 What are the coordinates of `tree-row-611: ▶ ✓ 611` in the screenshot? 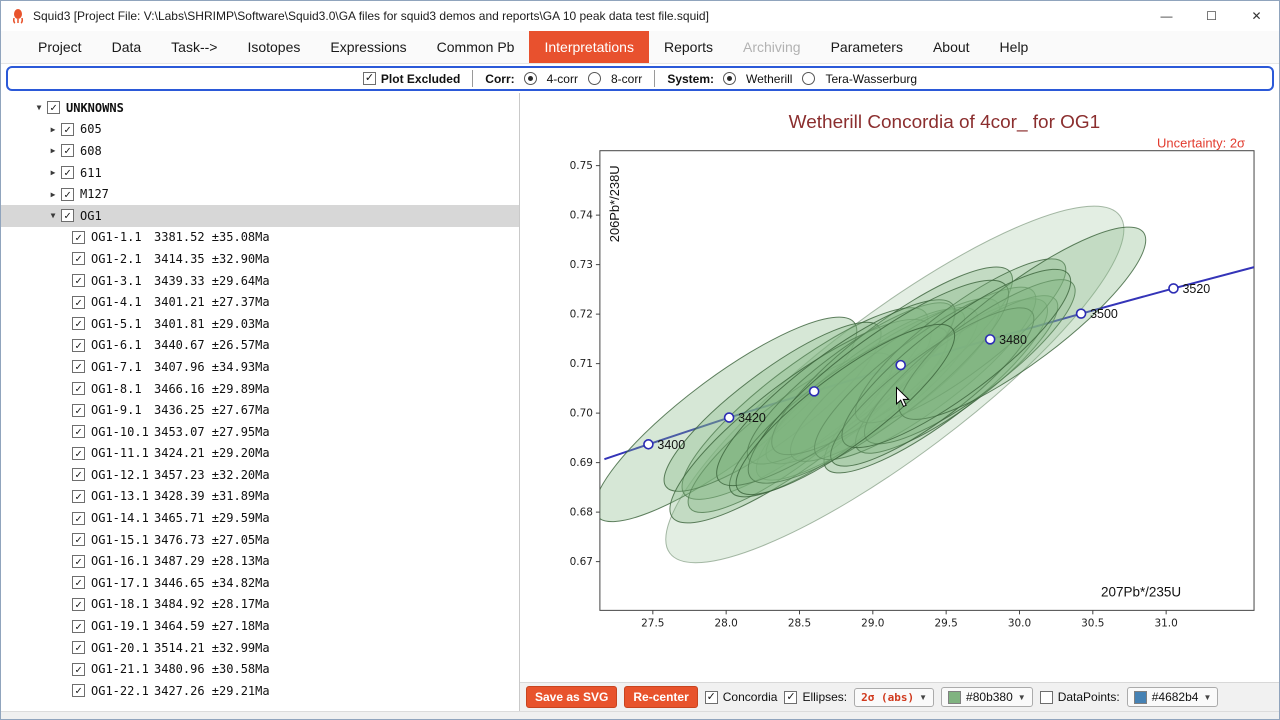 It's located at (260, 173).